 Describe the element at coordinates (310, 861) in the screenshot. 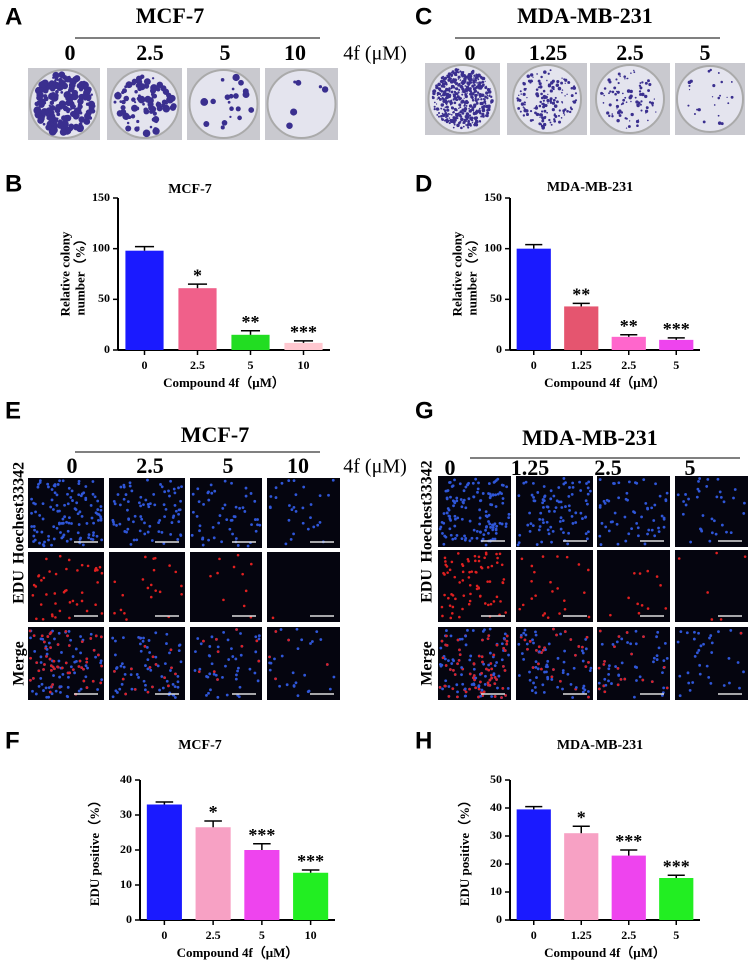

I see `significance: ***` at that location.